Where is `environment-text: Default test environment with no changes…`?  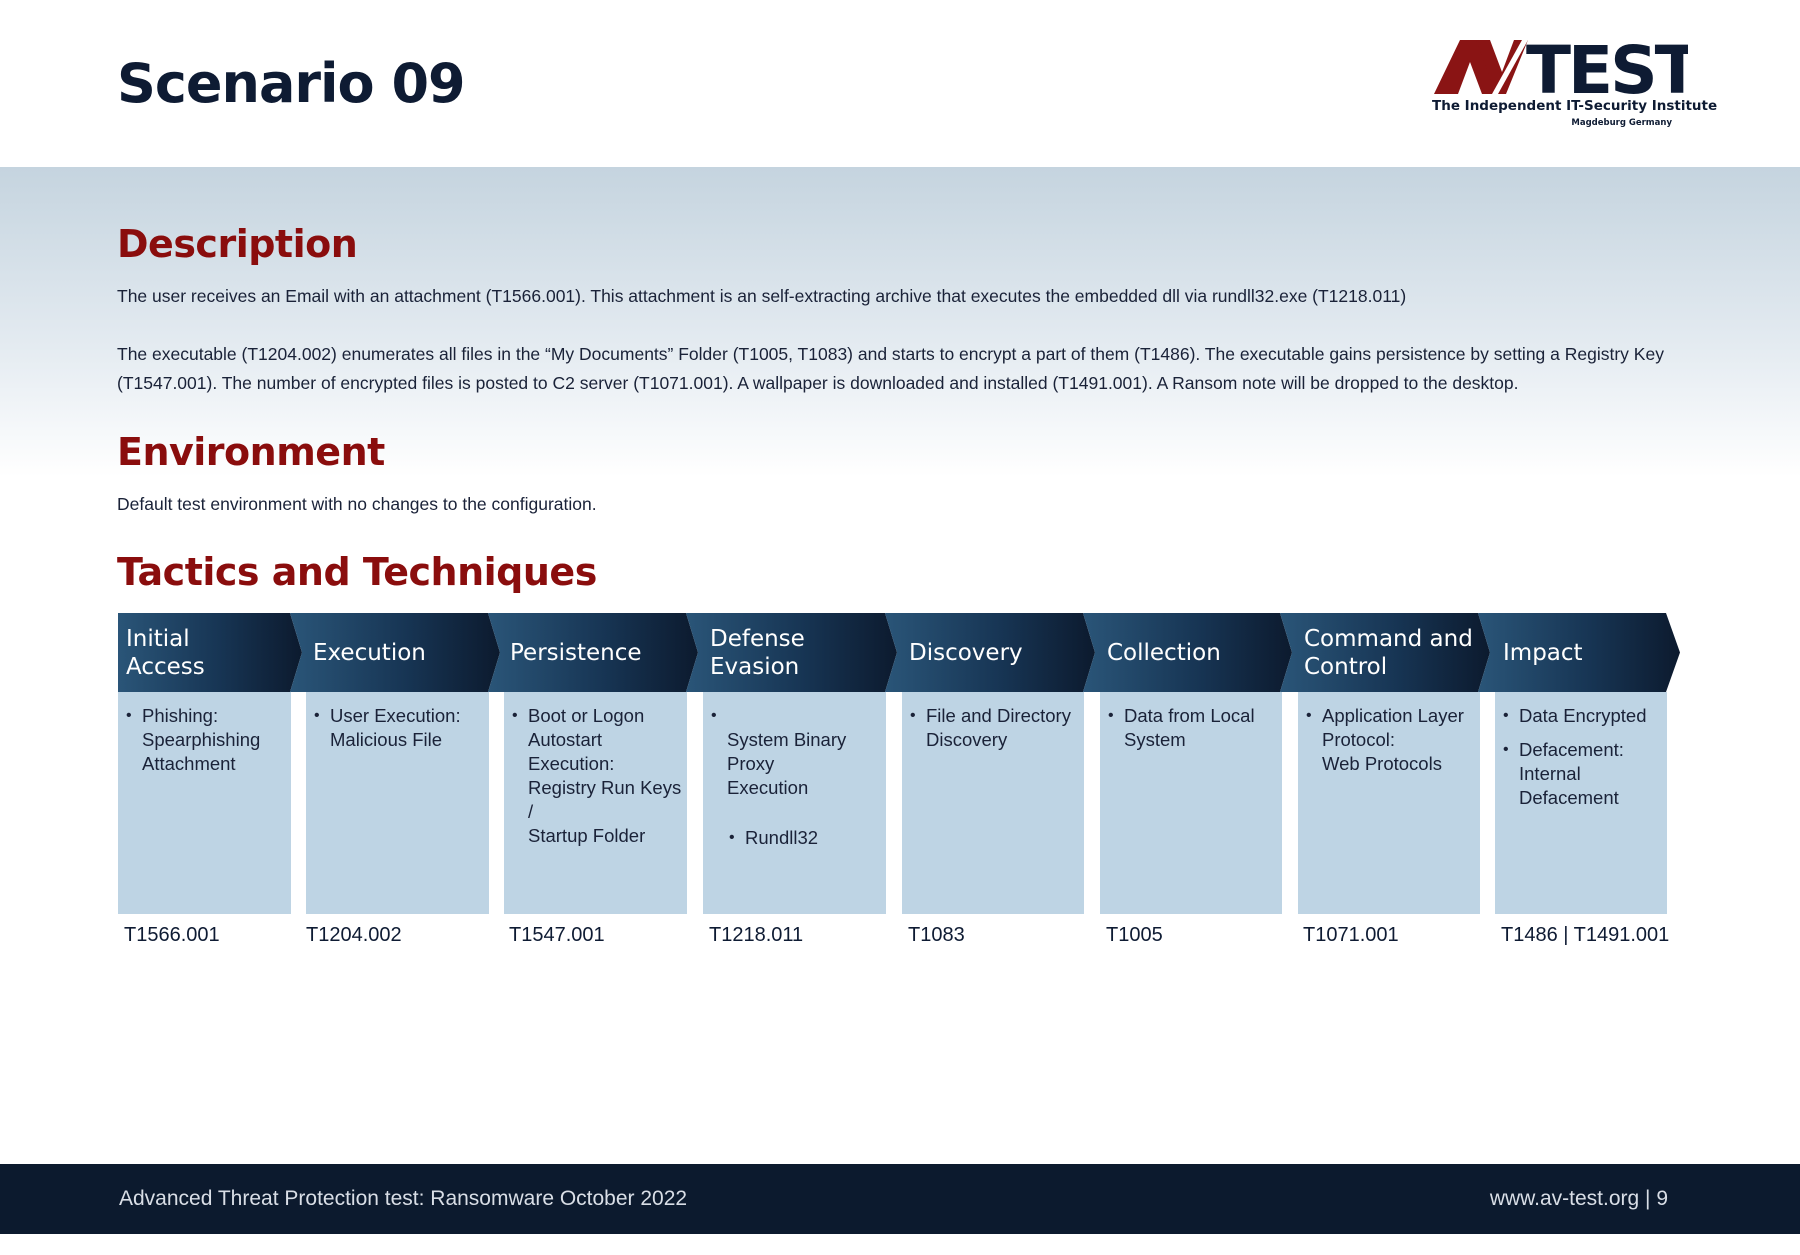 environment-text: Default test environment with no changes… is located at coordinates (357, 504).